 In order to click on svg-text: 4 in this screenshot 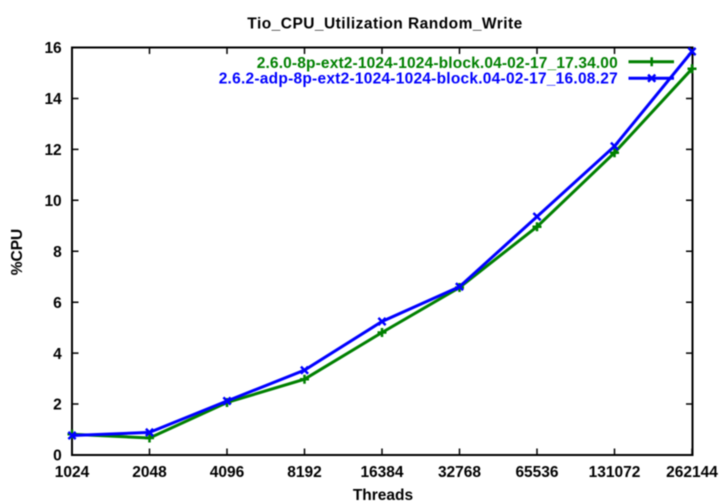, I will do `click(57, 354)`.